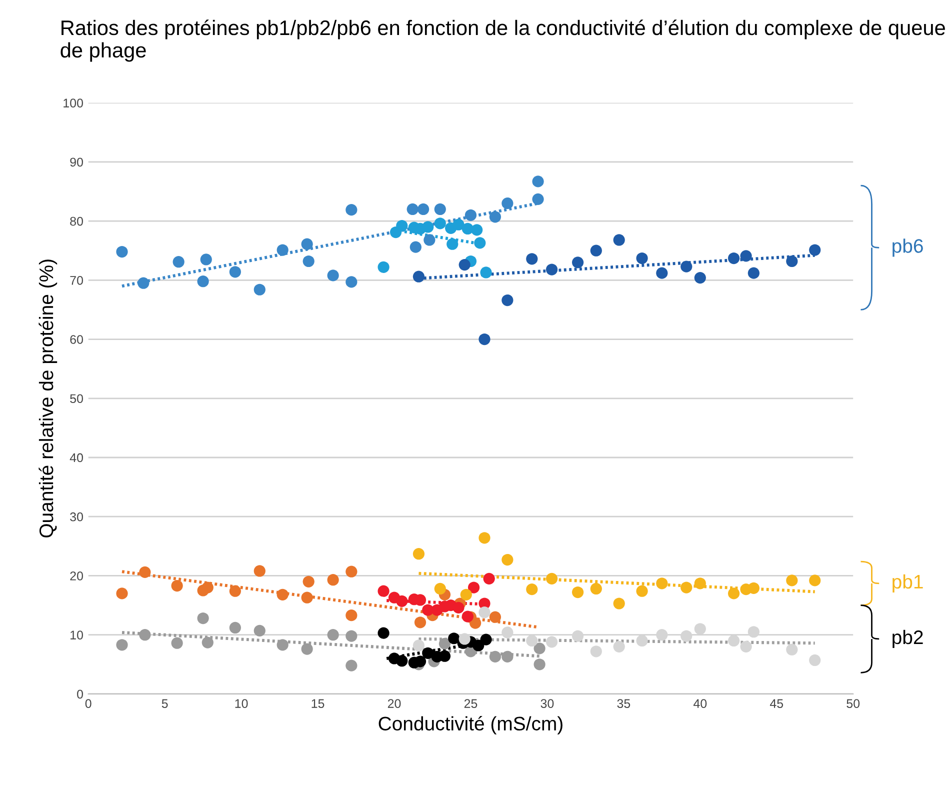 This screenshot has width=950, height=785. What do you see at coordinates (76, 221) in the screenshot?
I see `y-tick-label: 80` at bounding box center [76, 221].